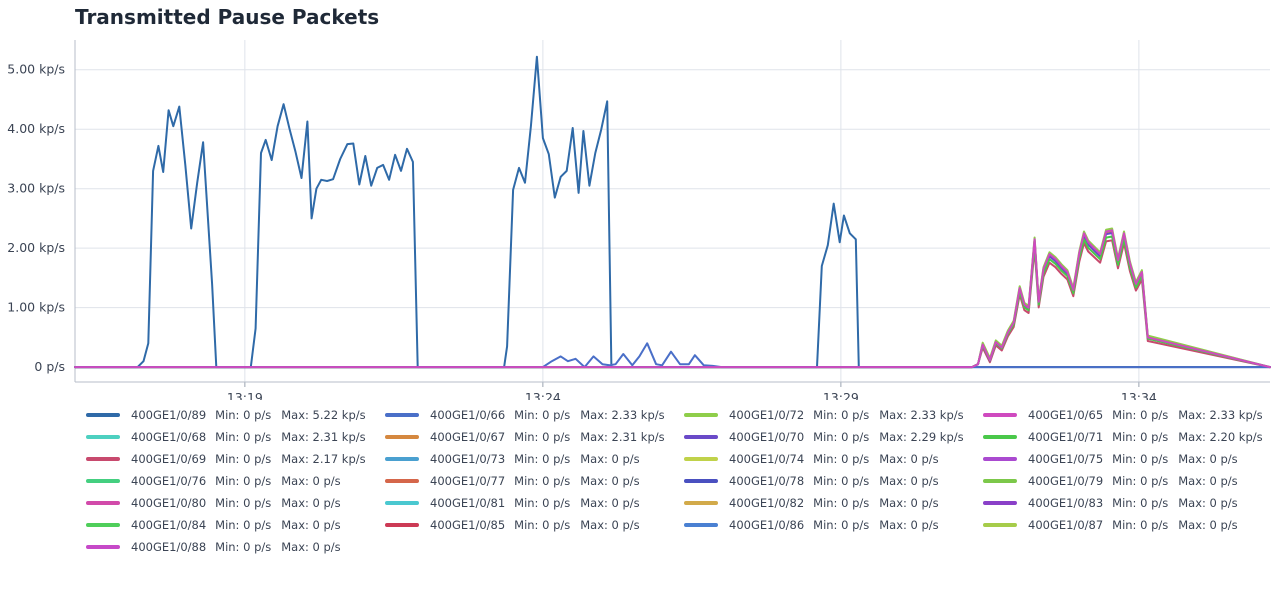 The height and width of the screenshot is (589, 1280). Describe the element at coordinates (833, 437) in the screenshot. I see `legend-item: 400GE1/0/70 Min: 0 p/s Max: 2.29 kp/s` at that location.